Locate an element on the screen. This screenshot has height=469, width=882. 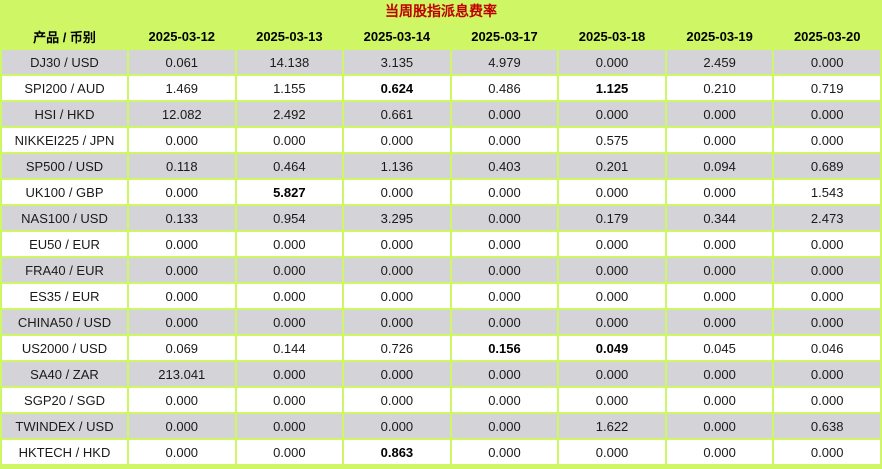
value-cell: 12.082 is located at coordinates (182, 114).